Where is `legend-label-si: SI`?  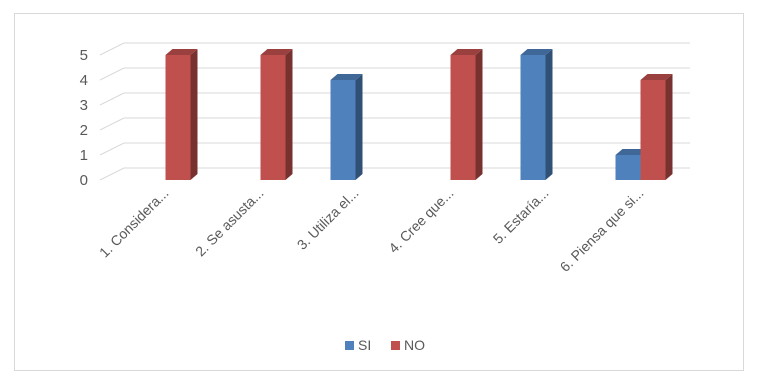
legend-label-si: SI is located at coordinates (364, 345).